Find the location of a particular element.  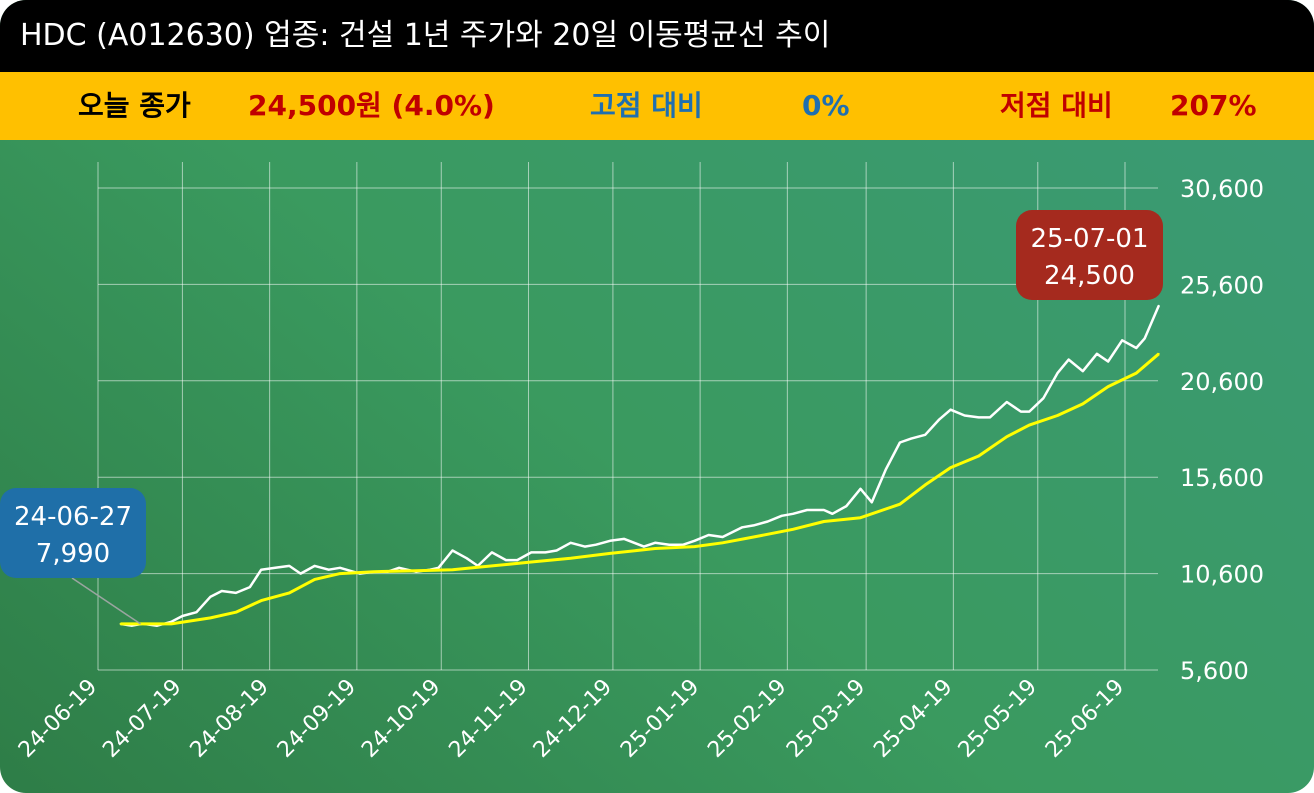

y-tick-label: 5,600 is located at coordinates (1214, 671).